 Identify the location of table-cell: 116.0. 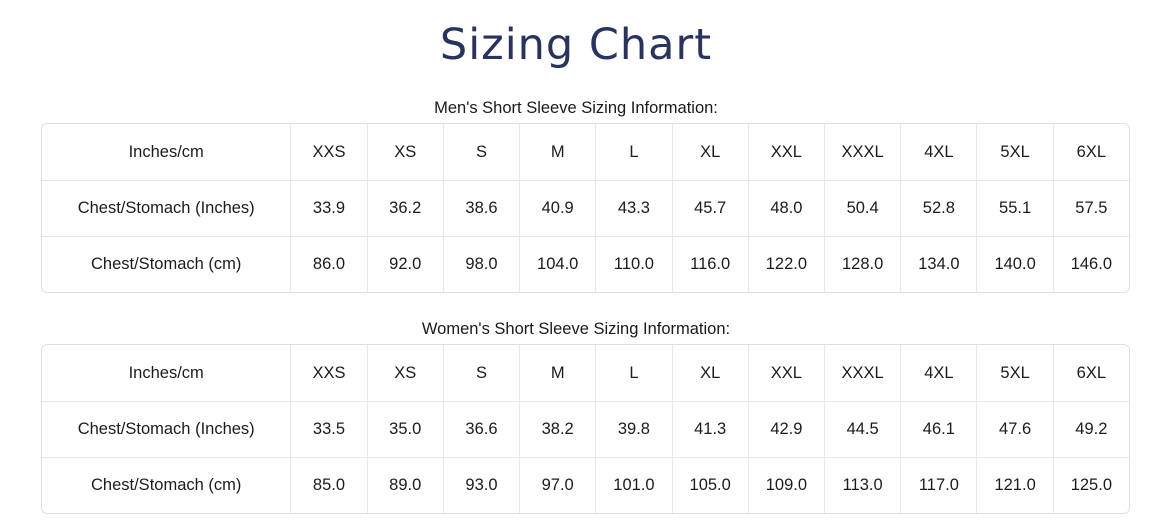
(709, 264).